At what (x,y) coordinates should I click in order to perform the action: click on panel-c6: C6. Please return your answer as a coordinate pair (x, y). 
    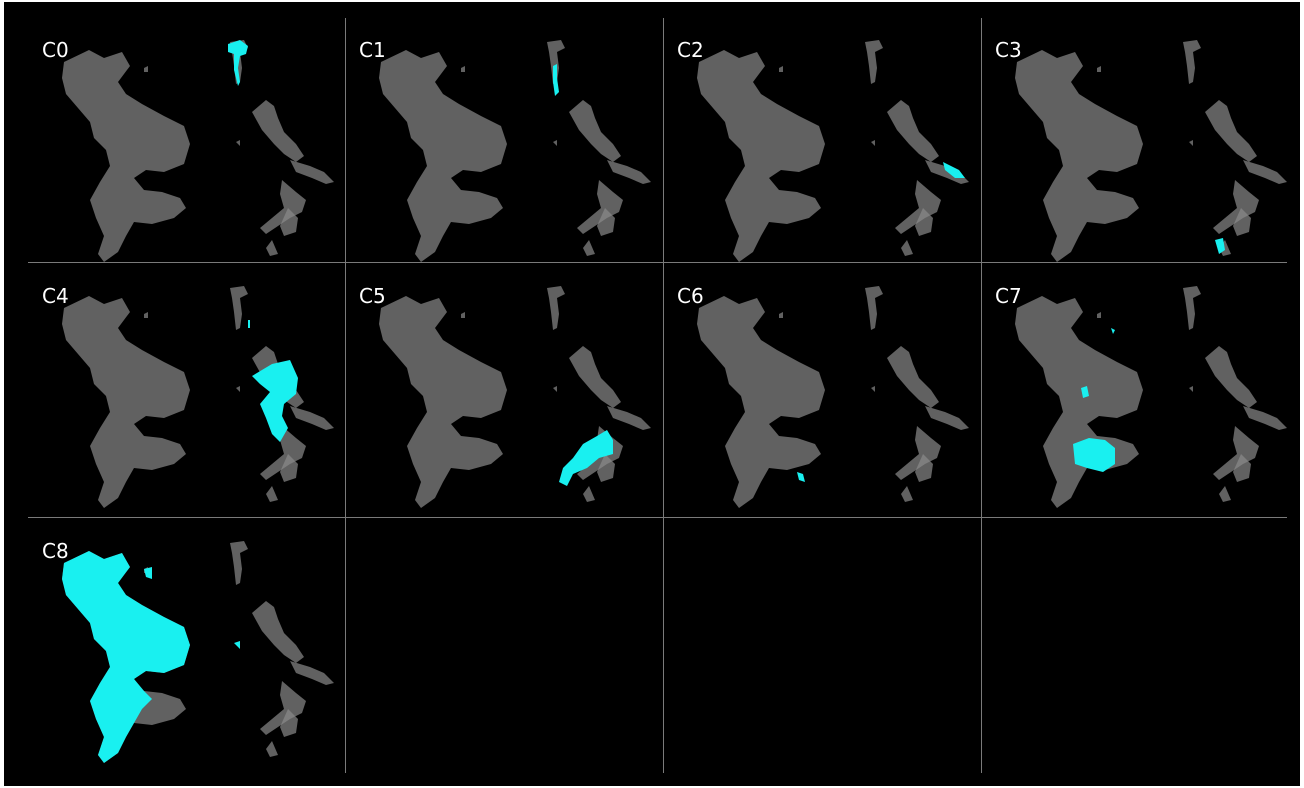
    Looking at the image, I should click on (821, 390).